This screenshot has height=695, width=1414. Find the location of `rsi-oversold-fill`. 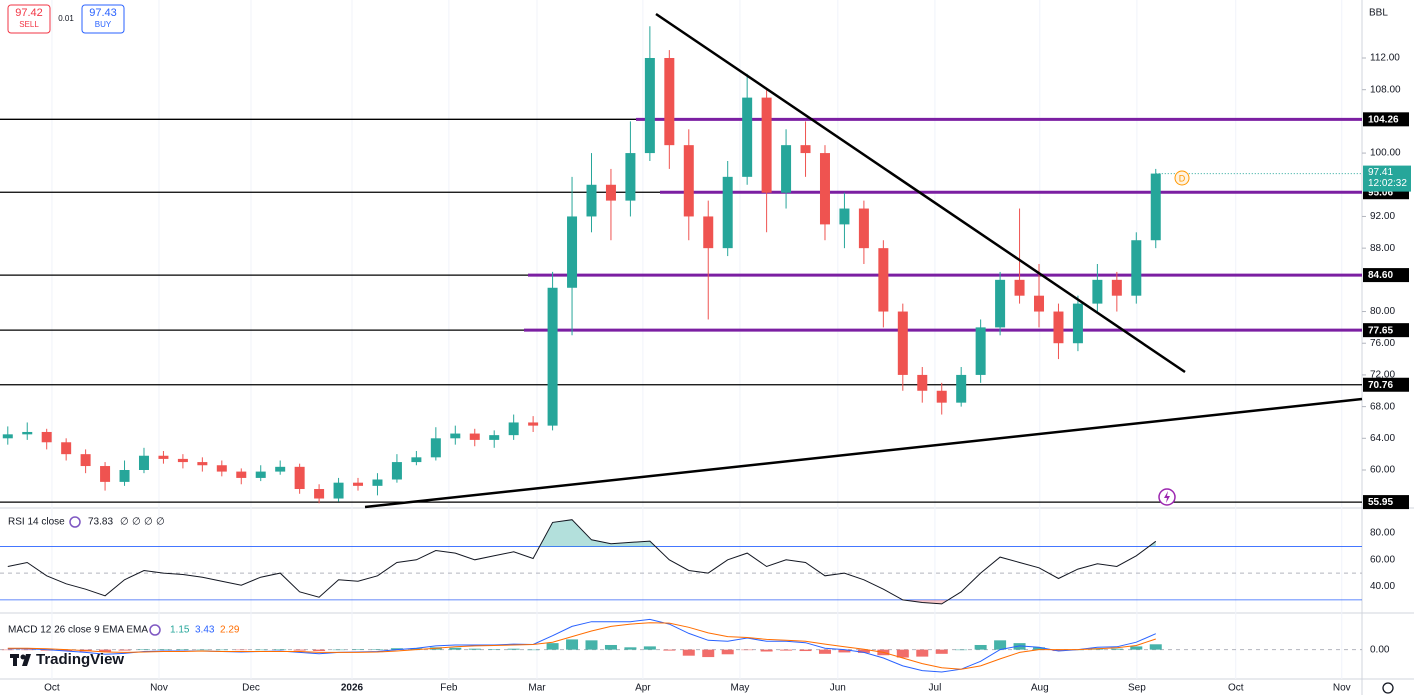

rsi-oversold-fill is located at coordinates (925, 601).